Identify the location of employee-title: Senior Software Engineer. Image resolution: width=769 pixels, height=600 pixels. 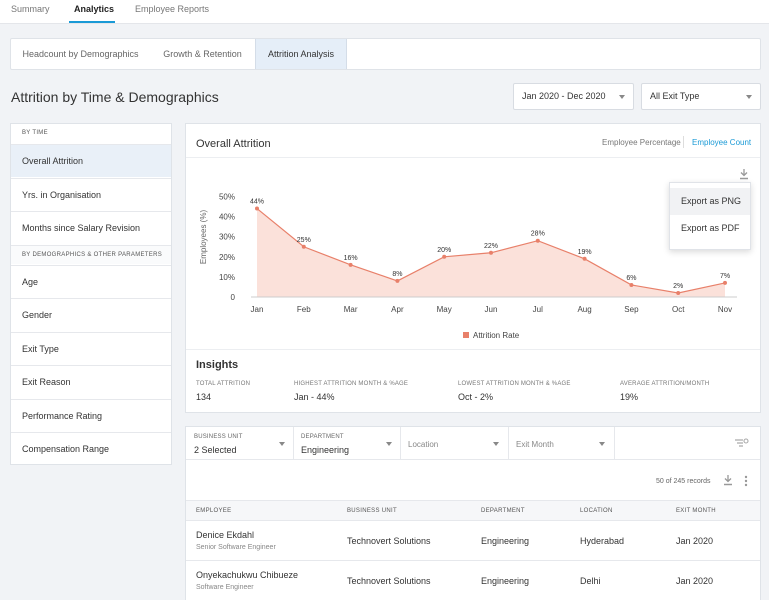
(236, 547).